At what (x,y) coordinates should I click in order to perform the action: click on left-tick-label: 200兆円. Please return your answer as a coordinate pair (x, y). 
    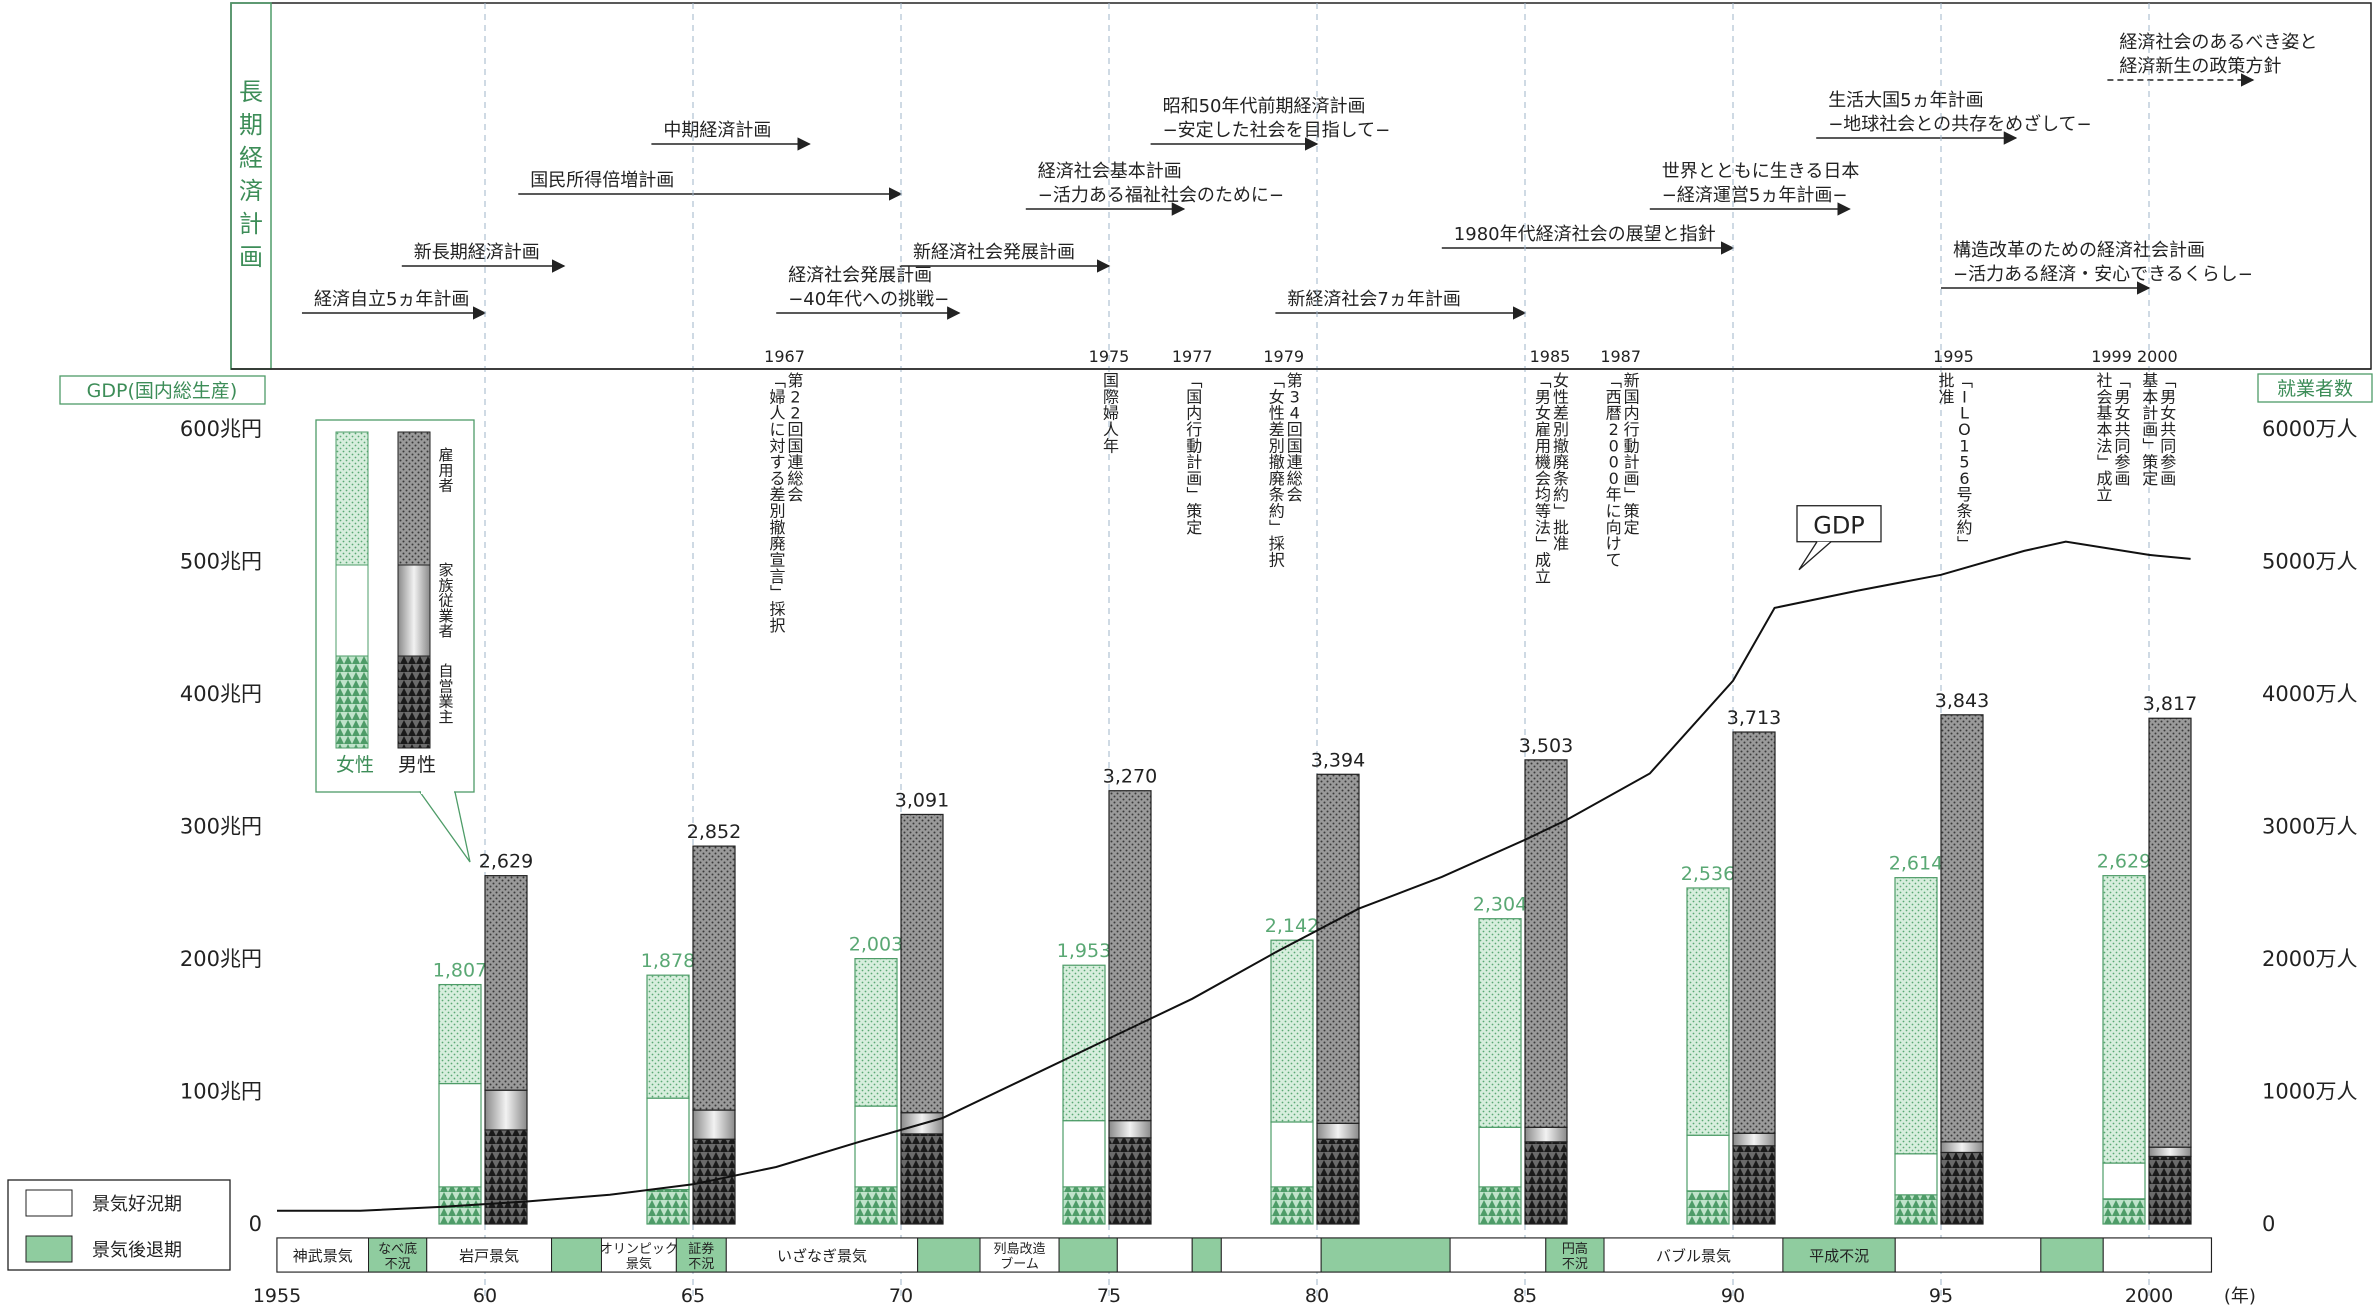
    Looking at the image, I should click on (221, 959).